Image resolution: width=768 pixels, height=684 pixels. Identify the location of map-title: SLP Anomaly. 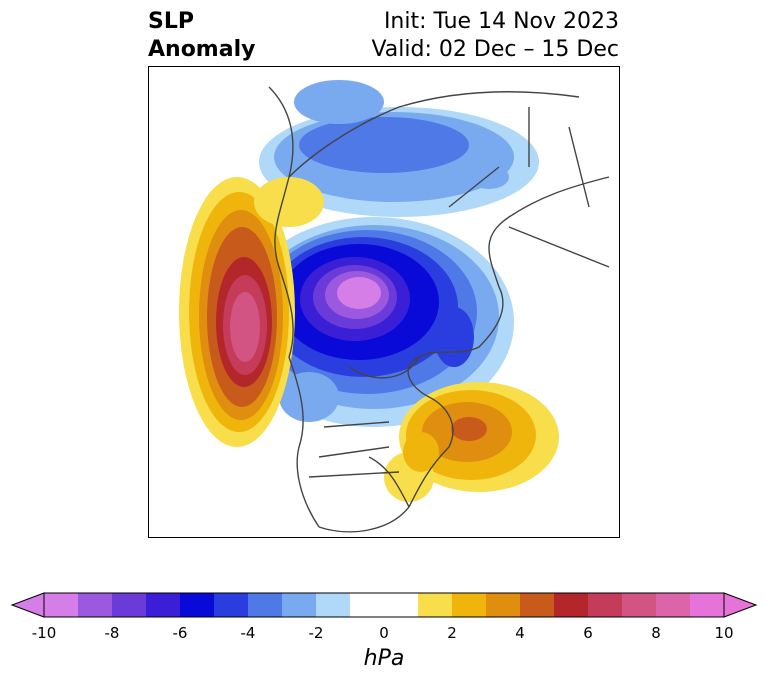
(201, 36).